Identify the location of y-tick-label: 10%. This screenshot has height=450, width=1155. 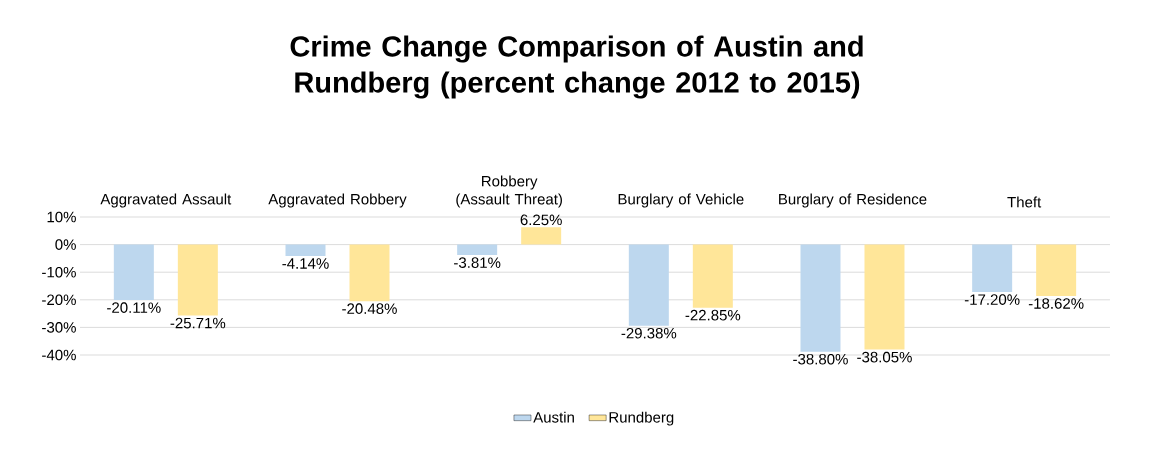
(61, 217).